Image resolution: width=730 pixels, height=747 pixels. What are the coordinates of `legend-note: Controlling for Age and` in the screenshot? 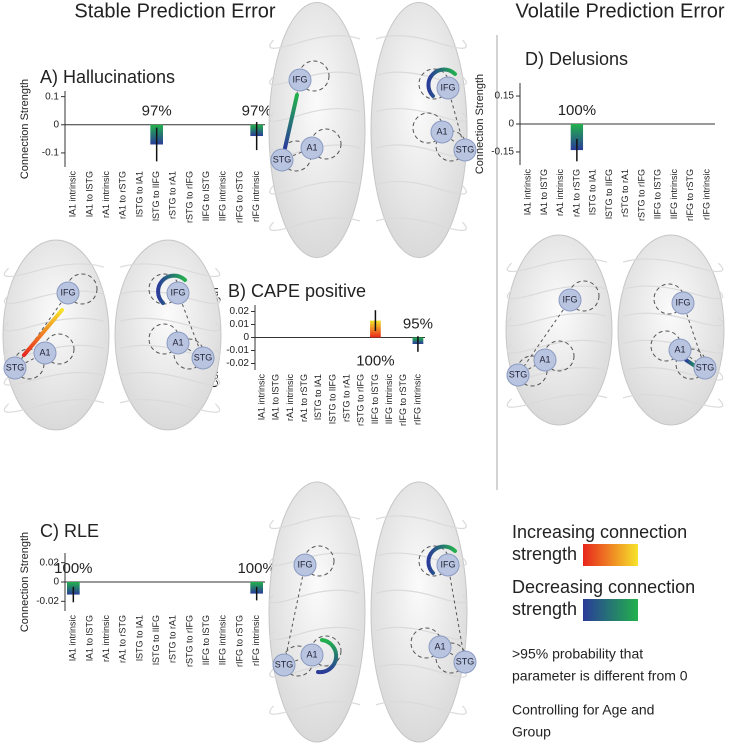 It's located at (583, 710).